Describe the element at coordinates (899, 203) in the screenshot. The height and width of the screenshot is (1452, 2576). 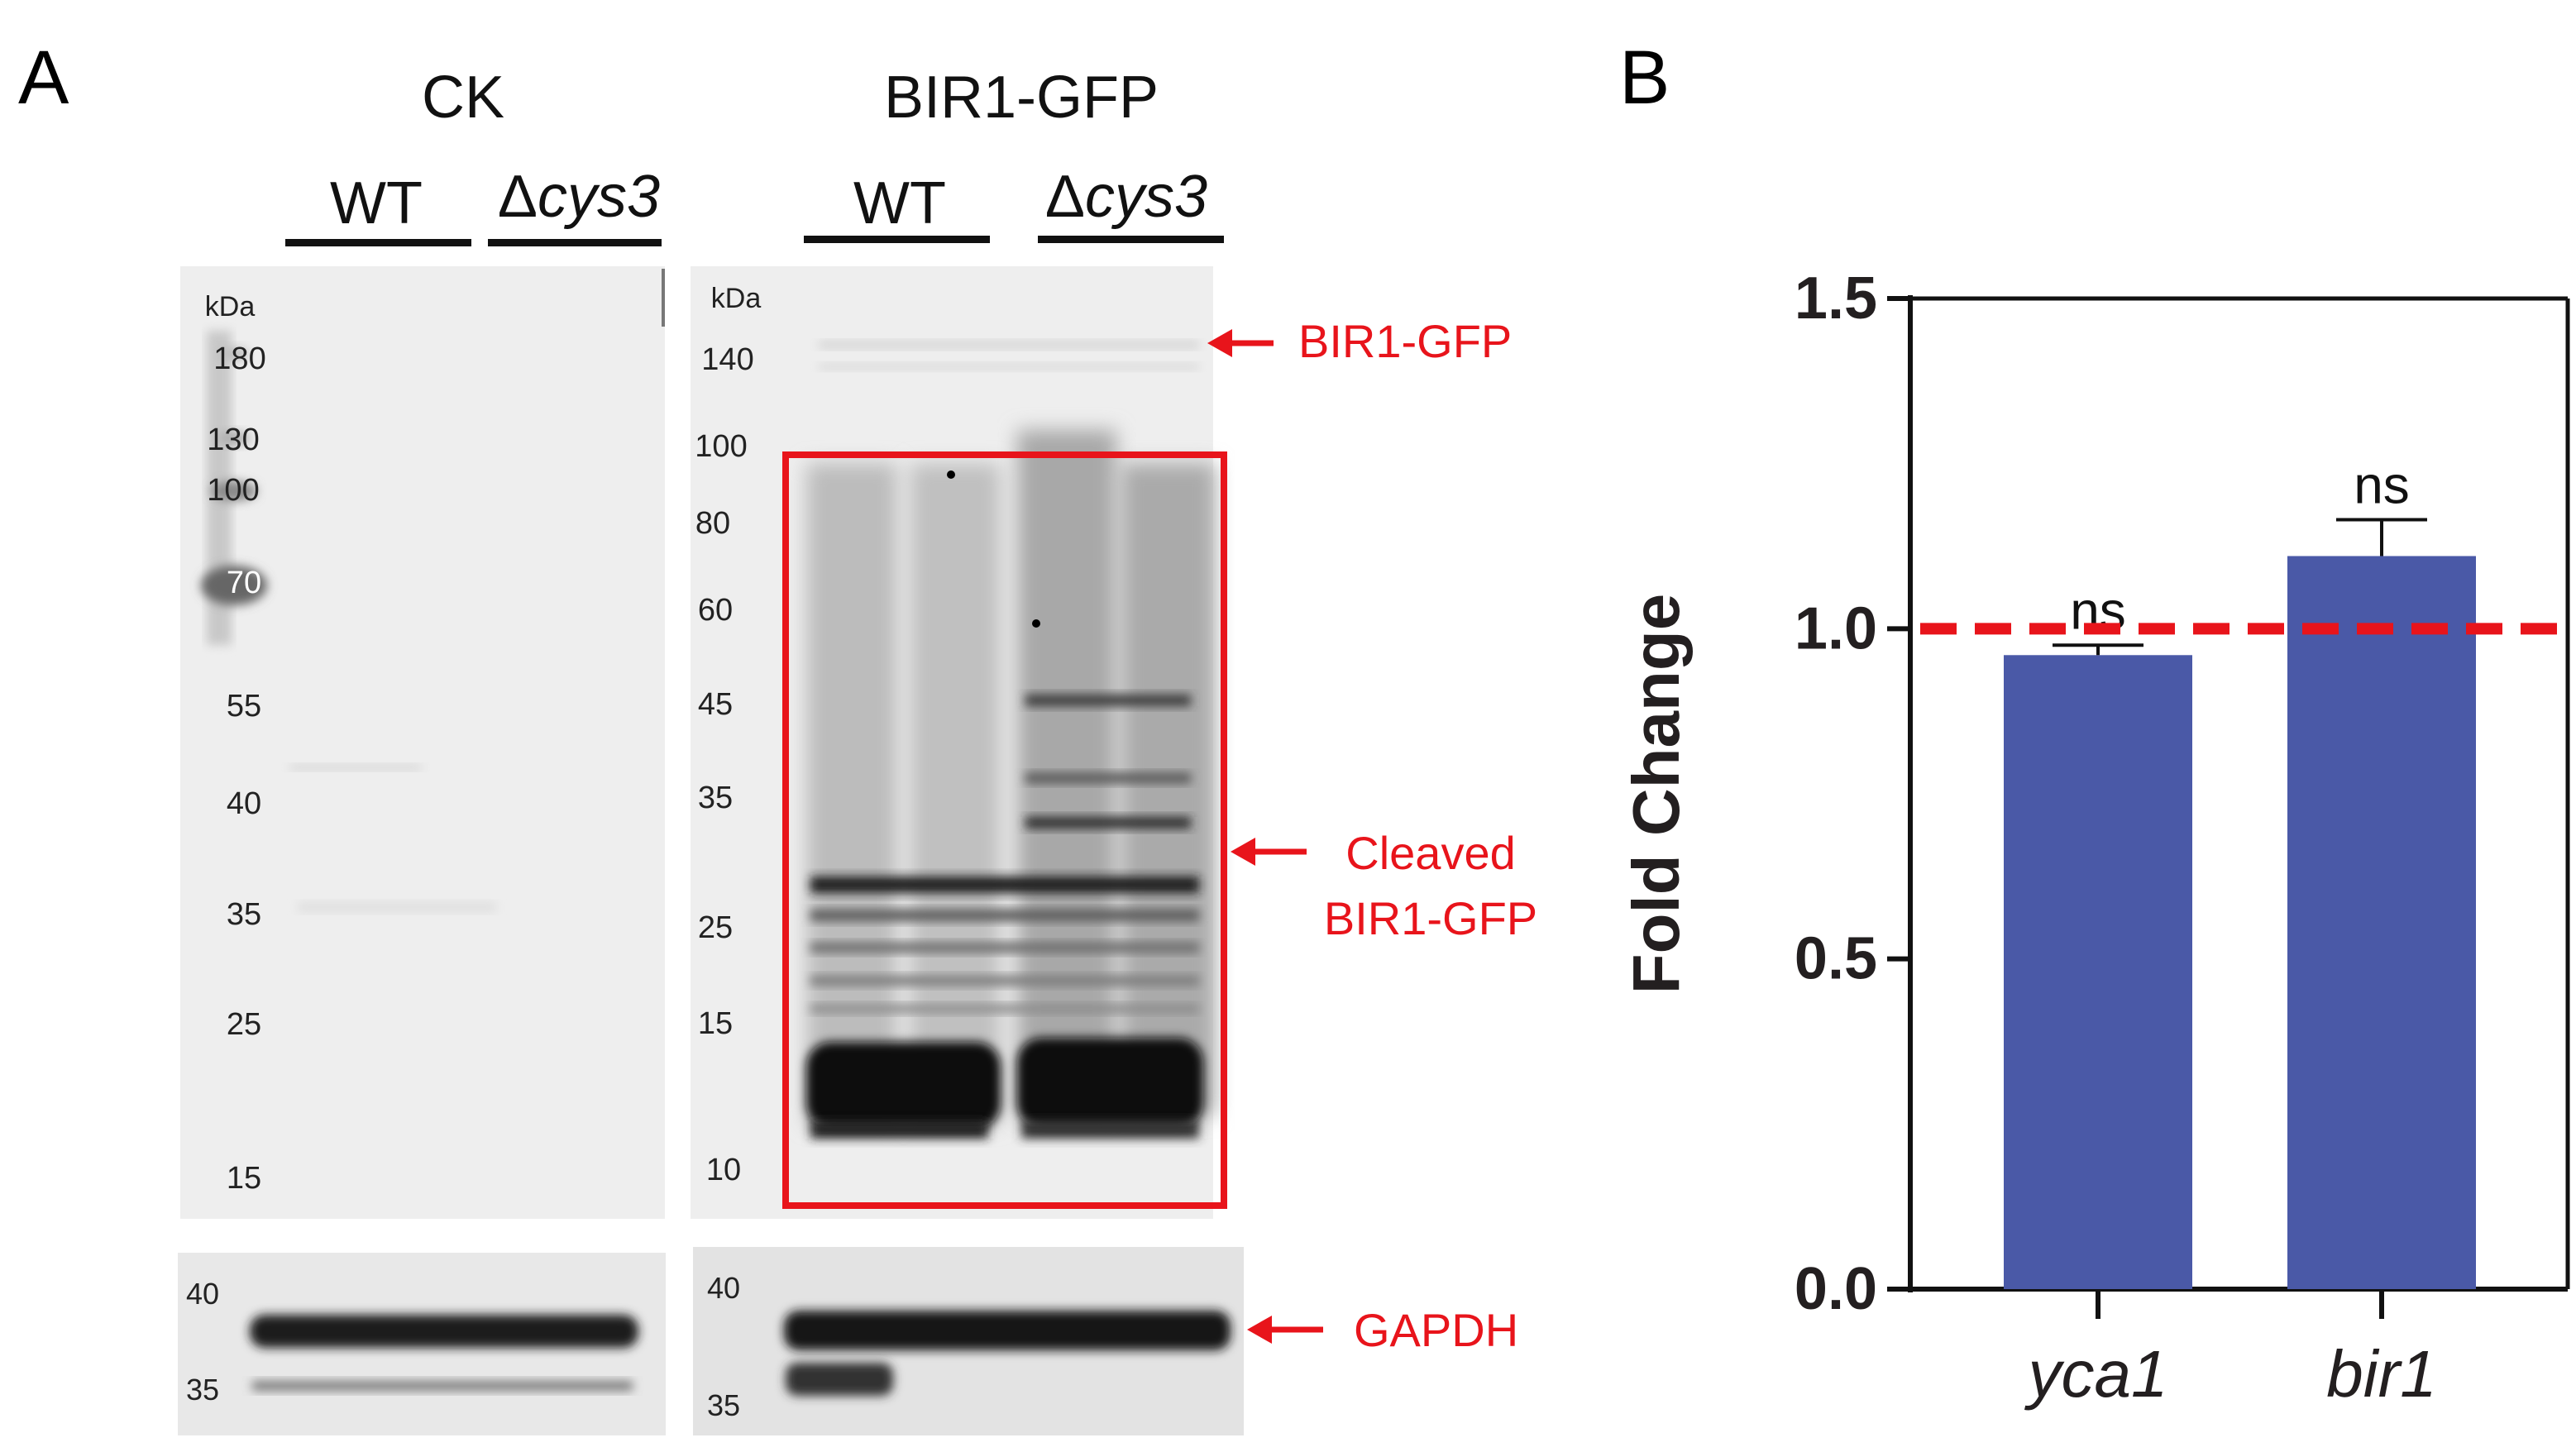
I see `bir-lane-label-wt: WT` at that location.